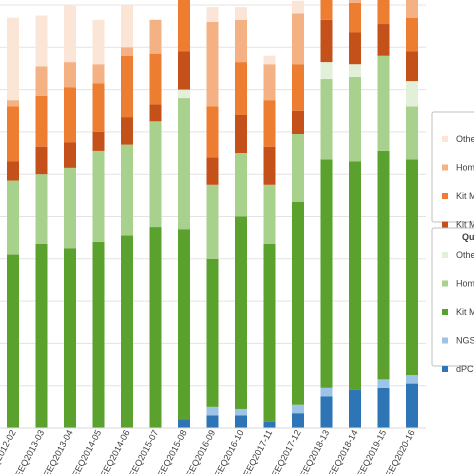  What do you see at coordinates (86, 451) in the screenshot?
I see `x-tick-label: EEQ2014-05` at bounding box center [86, 451].